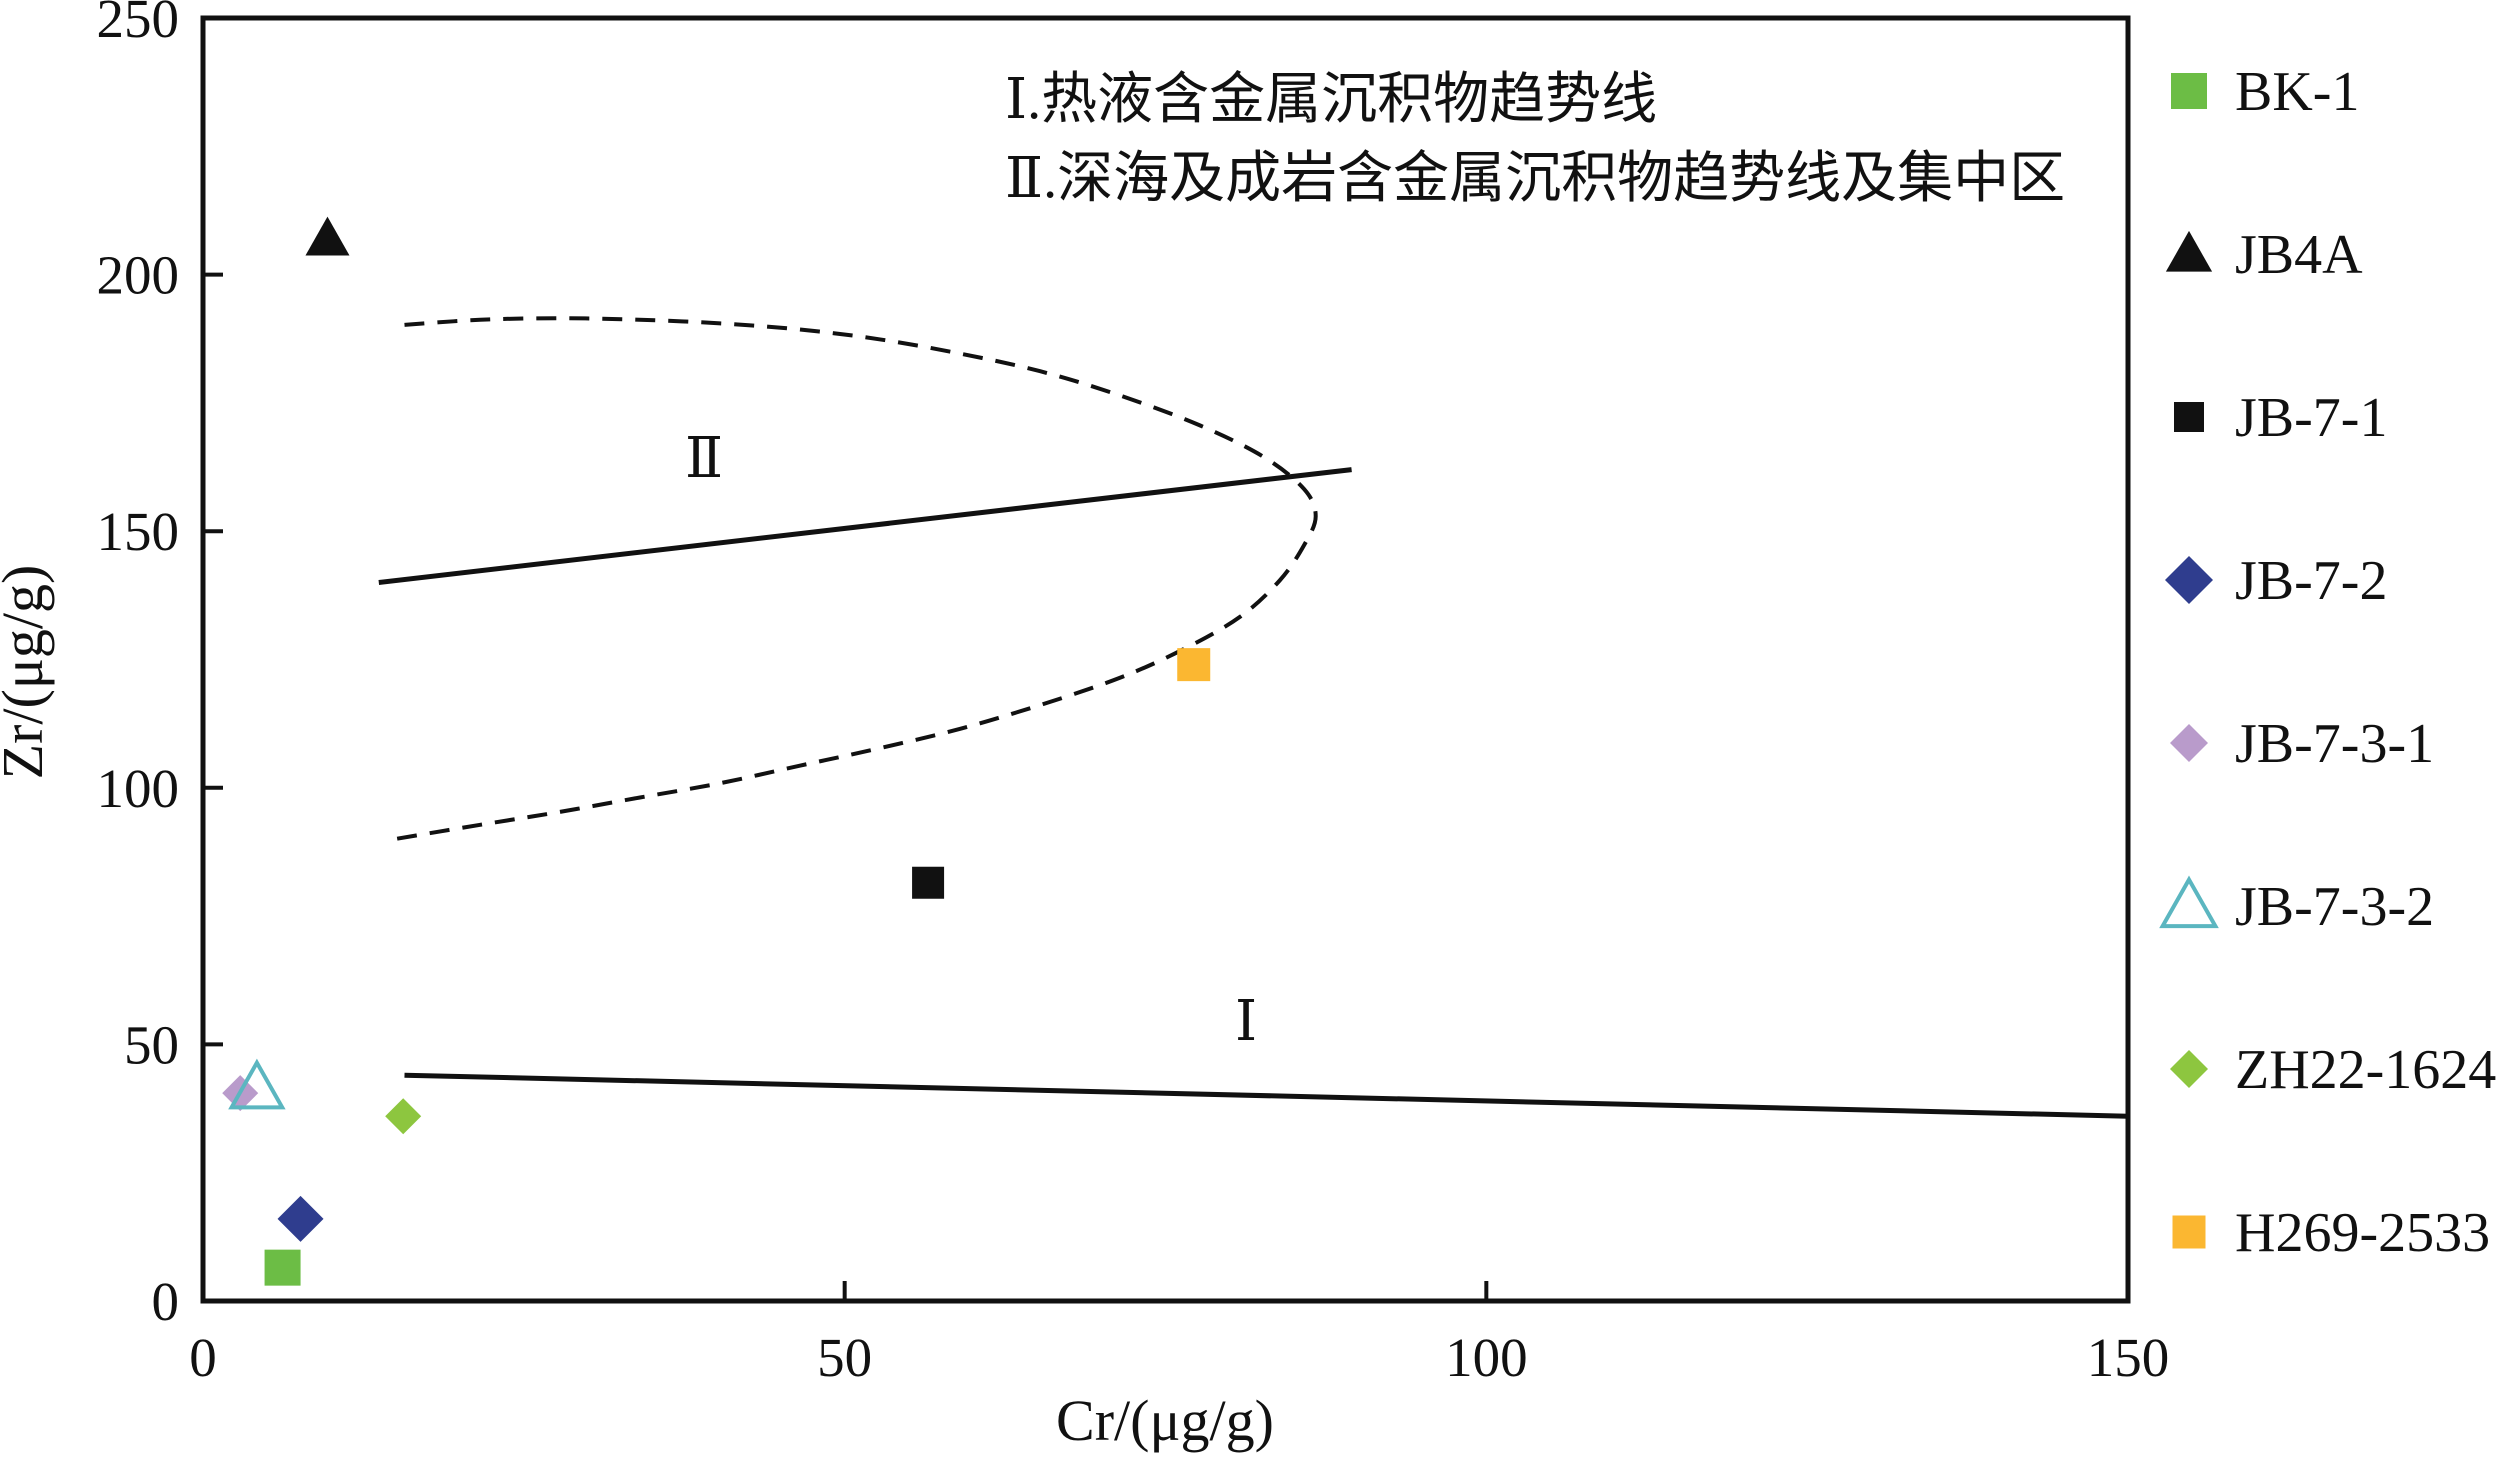  What do you see at coordinates (2297, 92) in the screenshot?
I see `legend-label: BK-1` at bounding box center [2297, 92].